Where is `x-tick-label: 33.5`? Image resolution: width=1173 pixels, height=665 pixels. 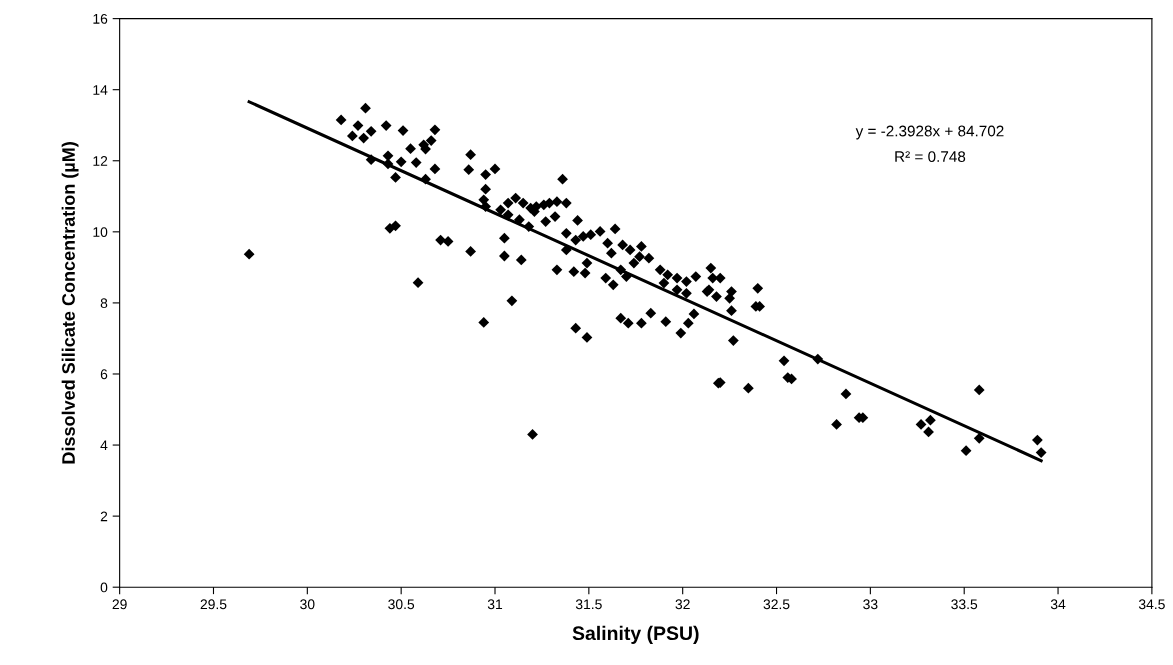 x-tick-label: 33.5 is located at coordinates (964, 604).